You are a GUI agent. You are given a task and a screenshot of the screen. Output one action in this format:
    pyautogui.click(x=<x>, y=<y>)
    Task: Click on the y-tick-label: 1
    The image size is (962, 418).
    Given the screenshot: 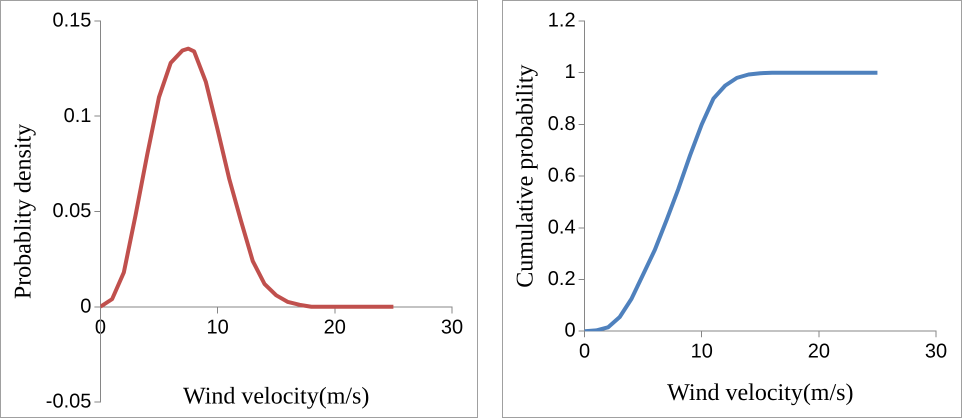 What is the action you would take?
    pyautogui.click(x=570, y=72)
    